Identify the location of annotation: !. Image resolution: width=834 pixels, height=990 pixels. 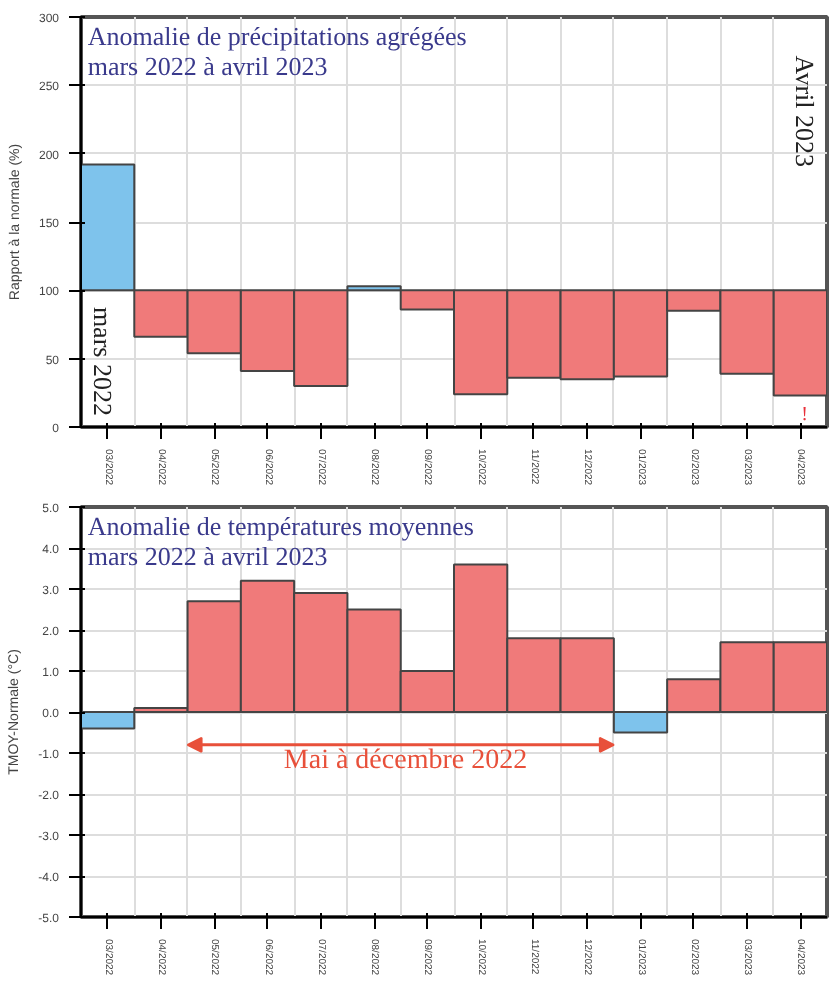
(804, 414).